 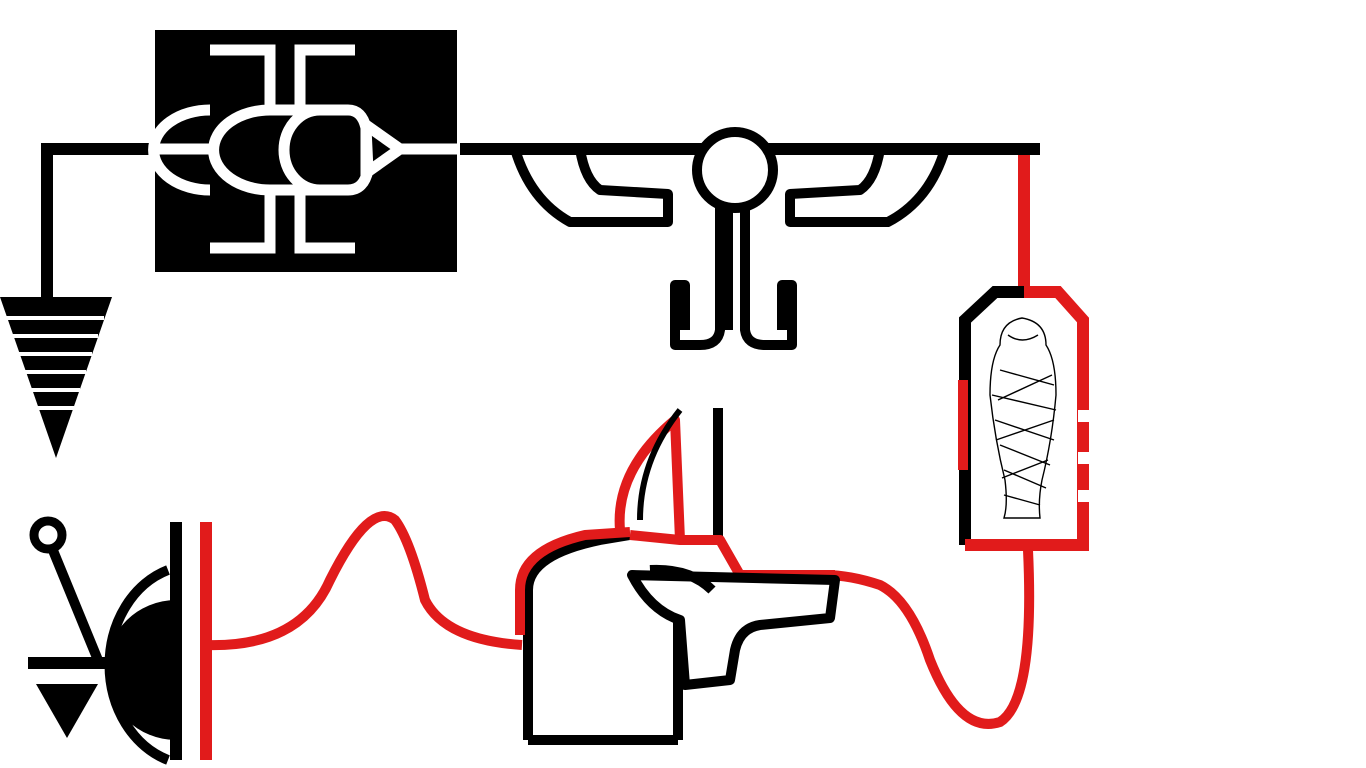 I want to click on capacitor-crescent-icon, so click(x=158, y=643).